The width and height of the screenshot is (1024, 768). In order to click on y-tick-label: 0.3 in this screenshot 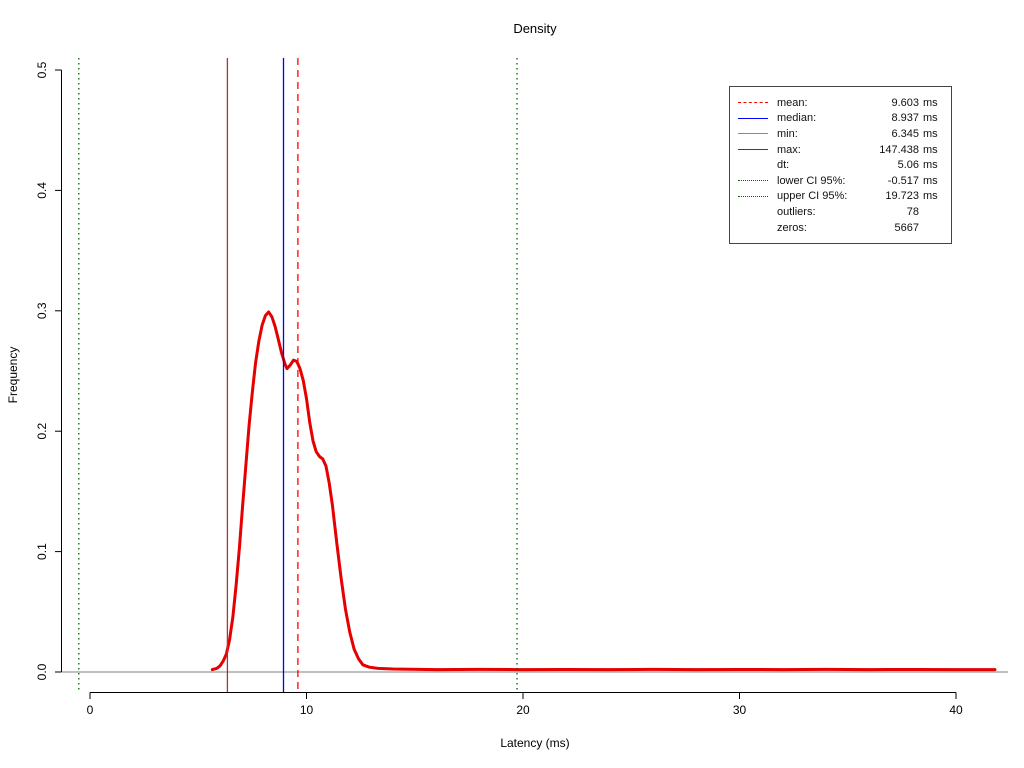, I will do `click(42, 310)`.